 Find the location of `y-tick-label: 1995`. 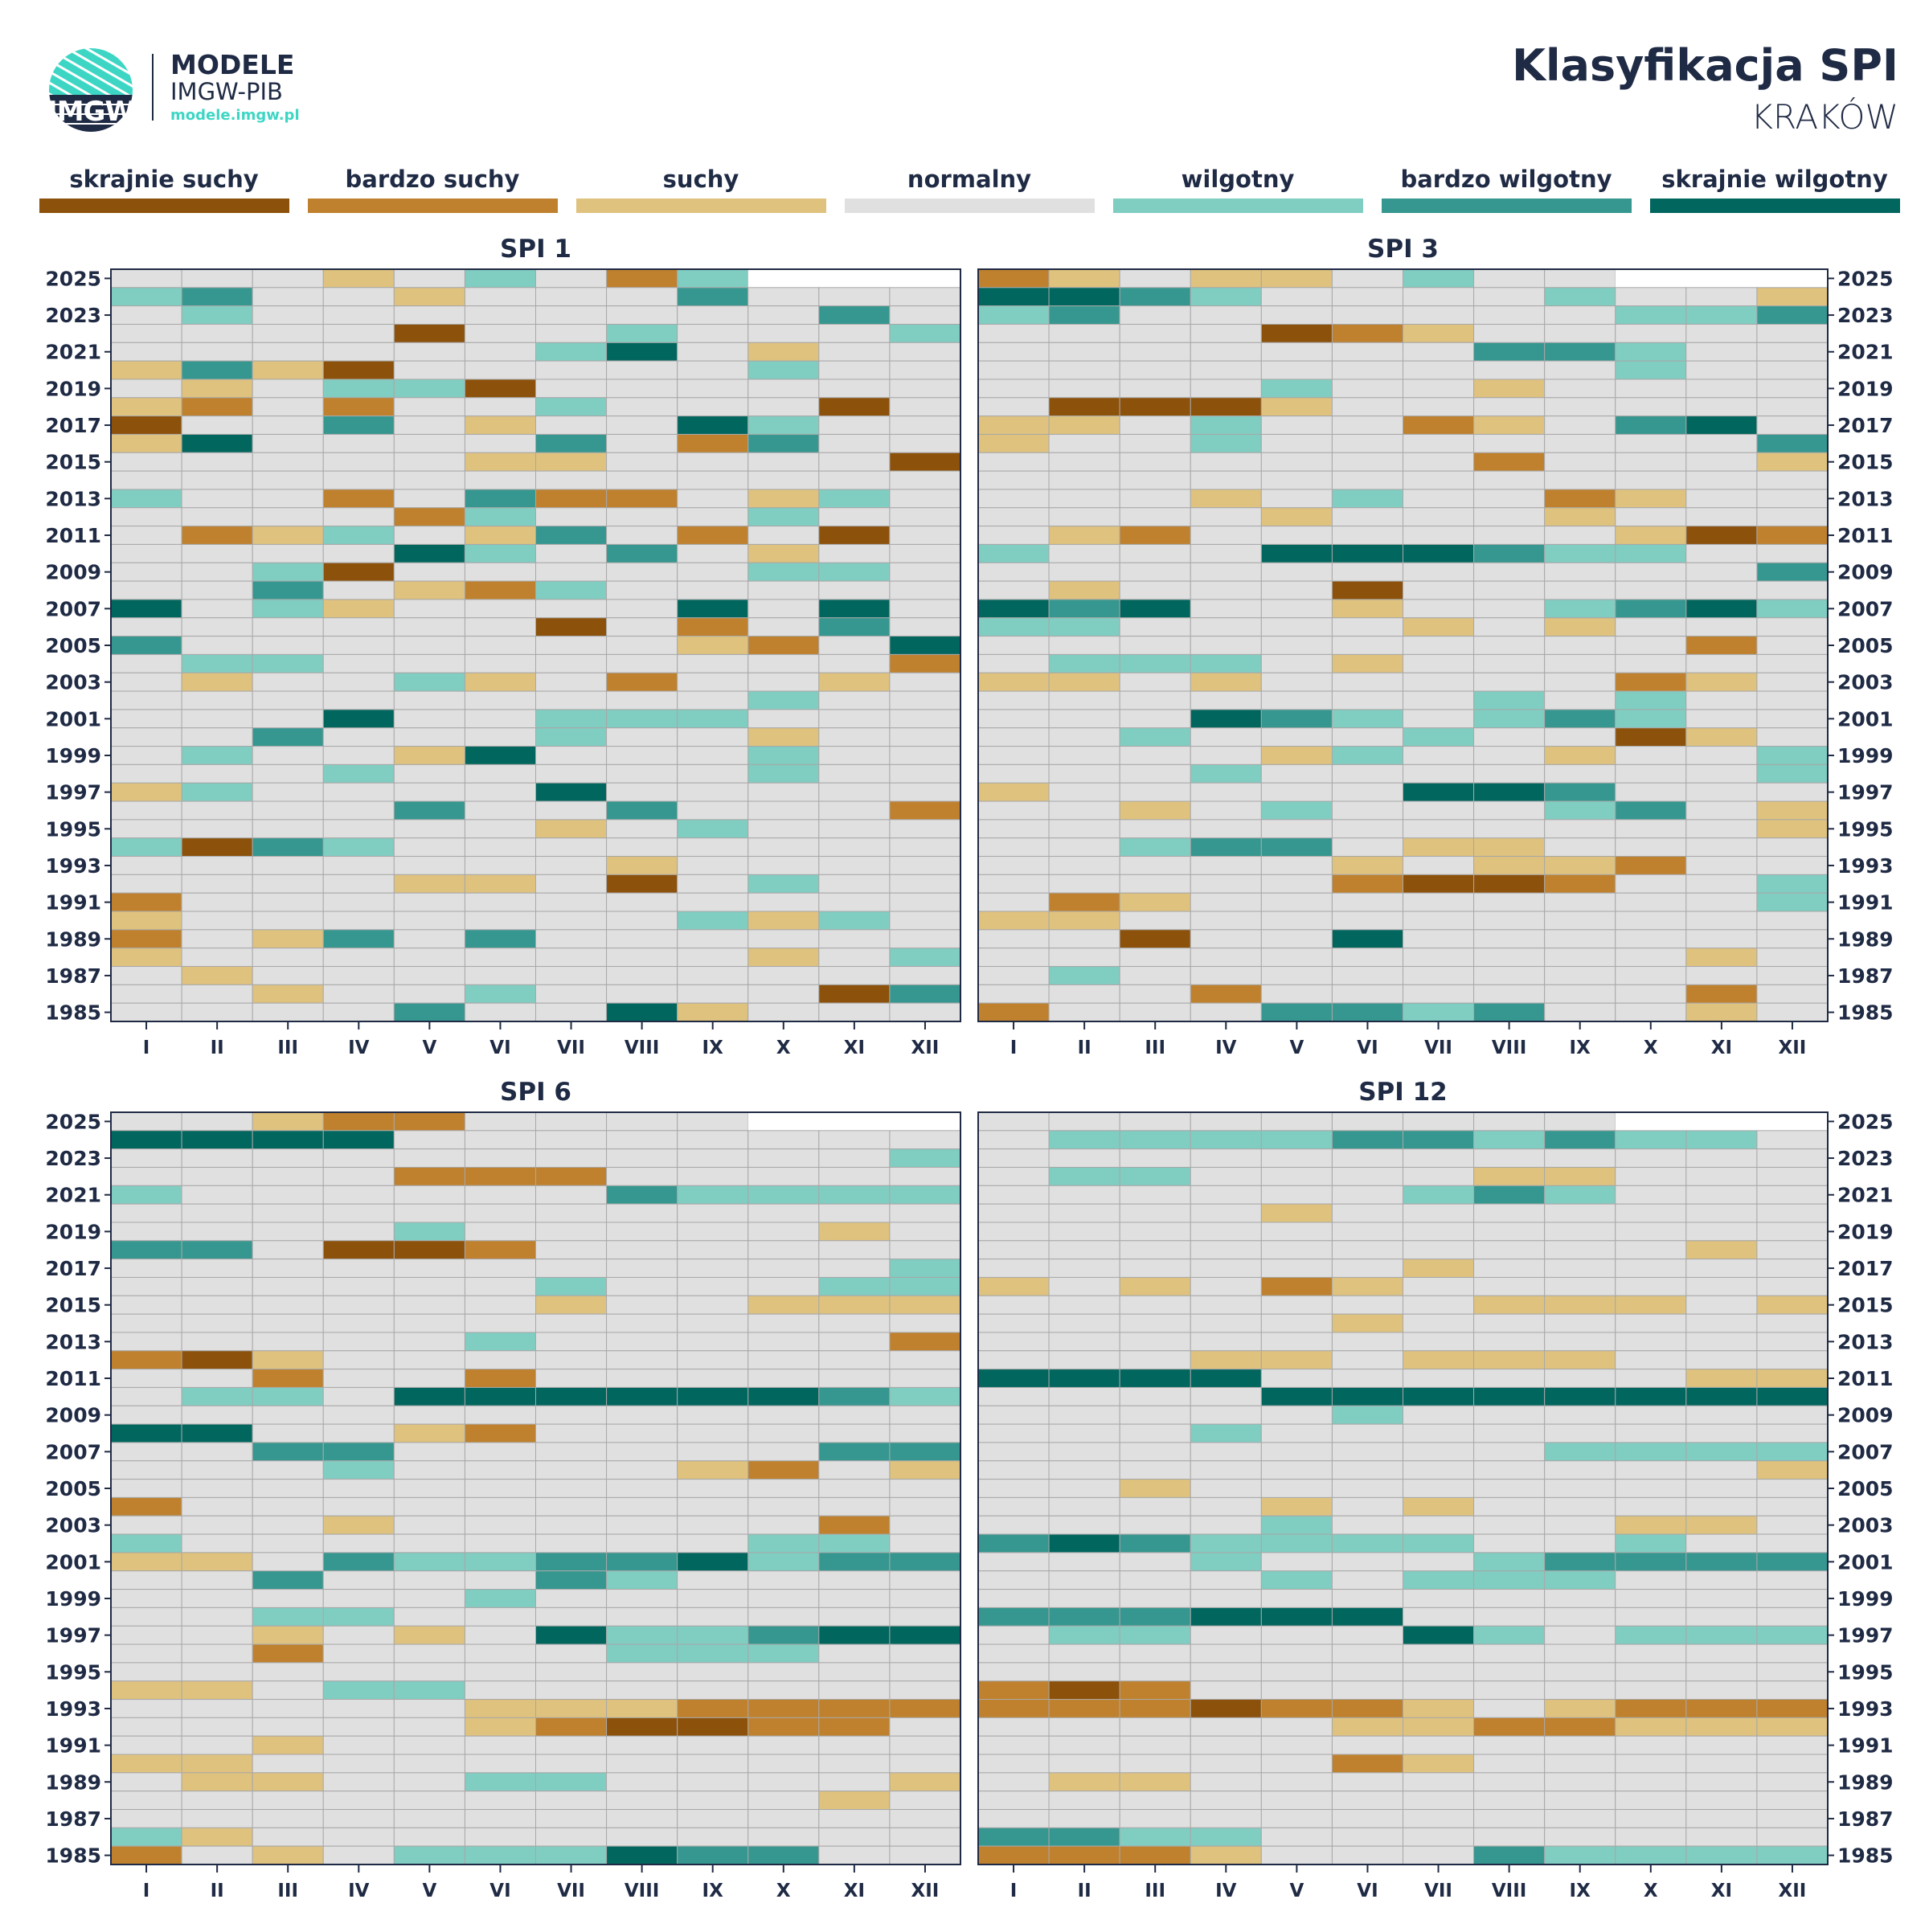

y-tick-label: 1995 is located at coordinates (1865, 829).